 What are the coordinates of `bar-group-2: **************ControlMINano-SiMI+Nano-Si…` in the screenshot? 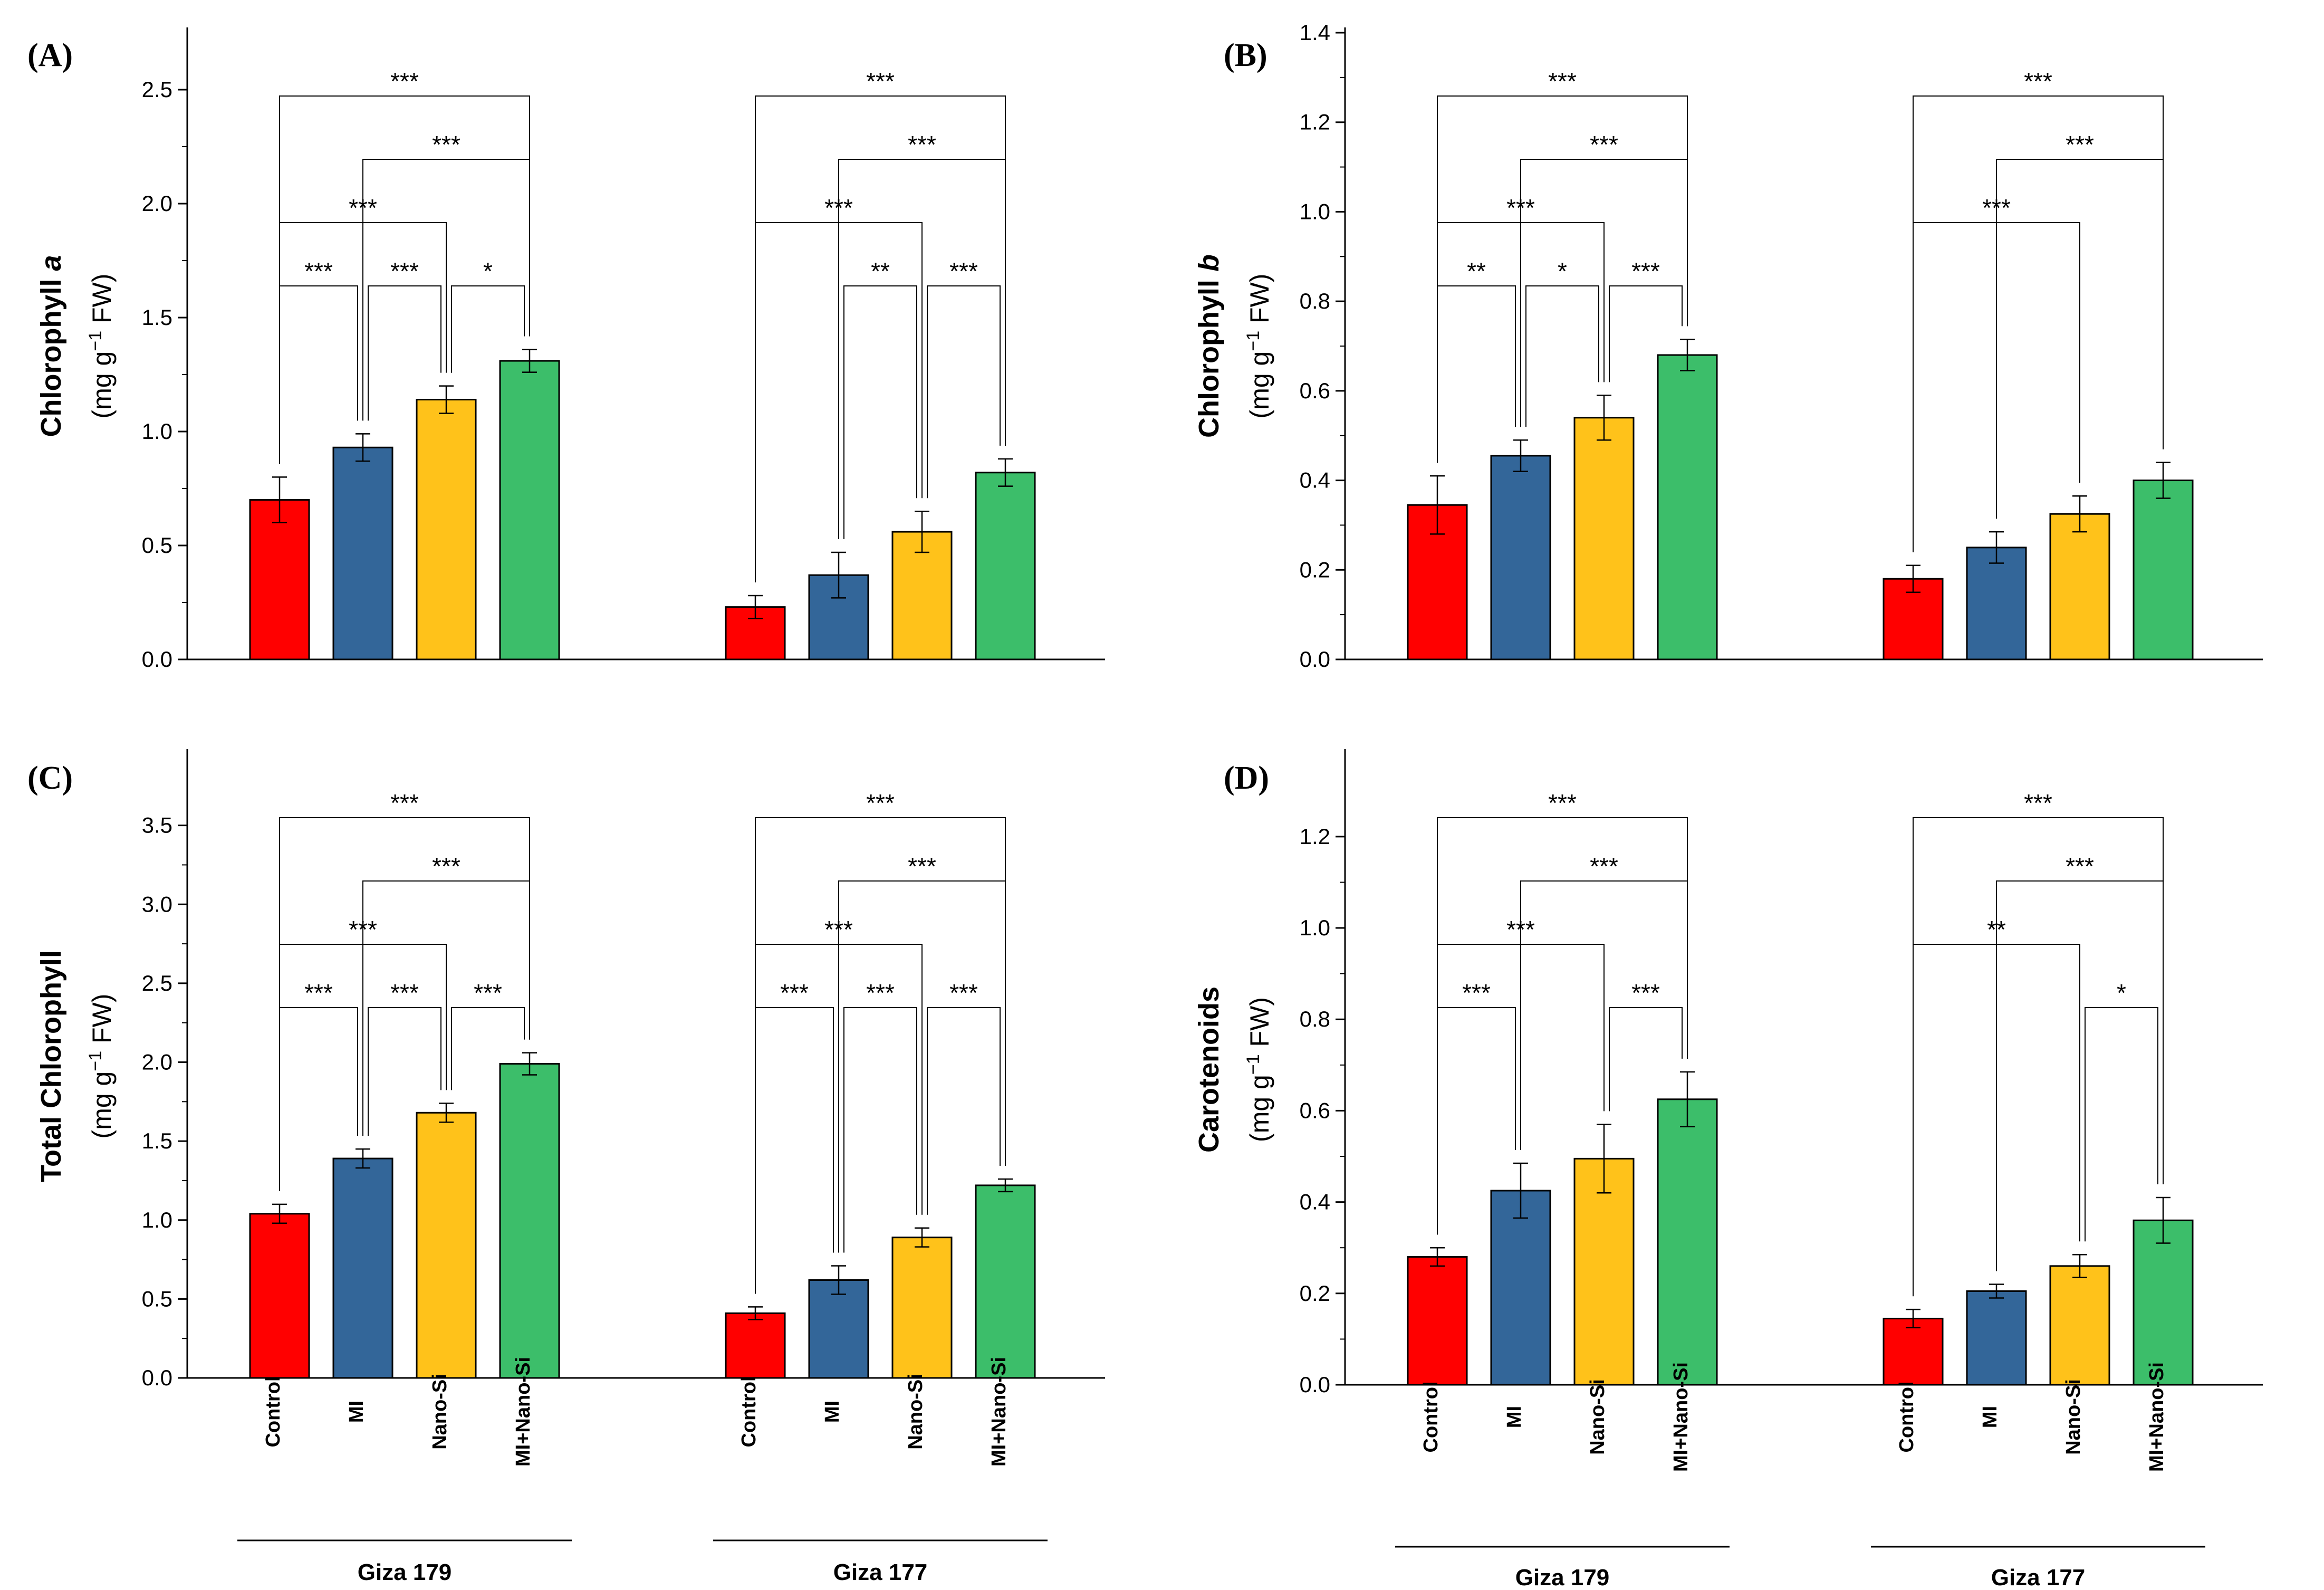 It's located at (881, 364).